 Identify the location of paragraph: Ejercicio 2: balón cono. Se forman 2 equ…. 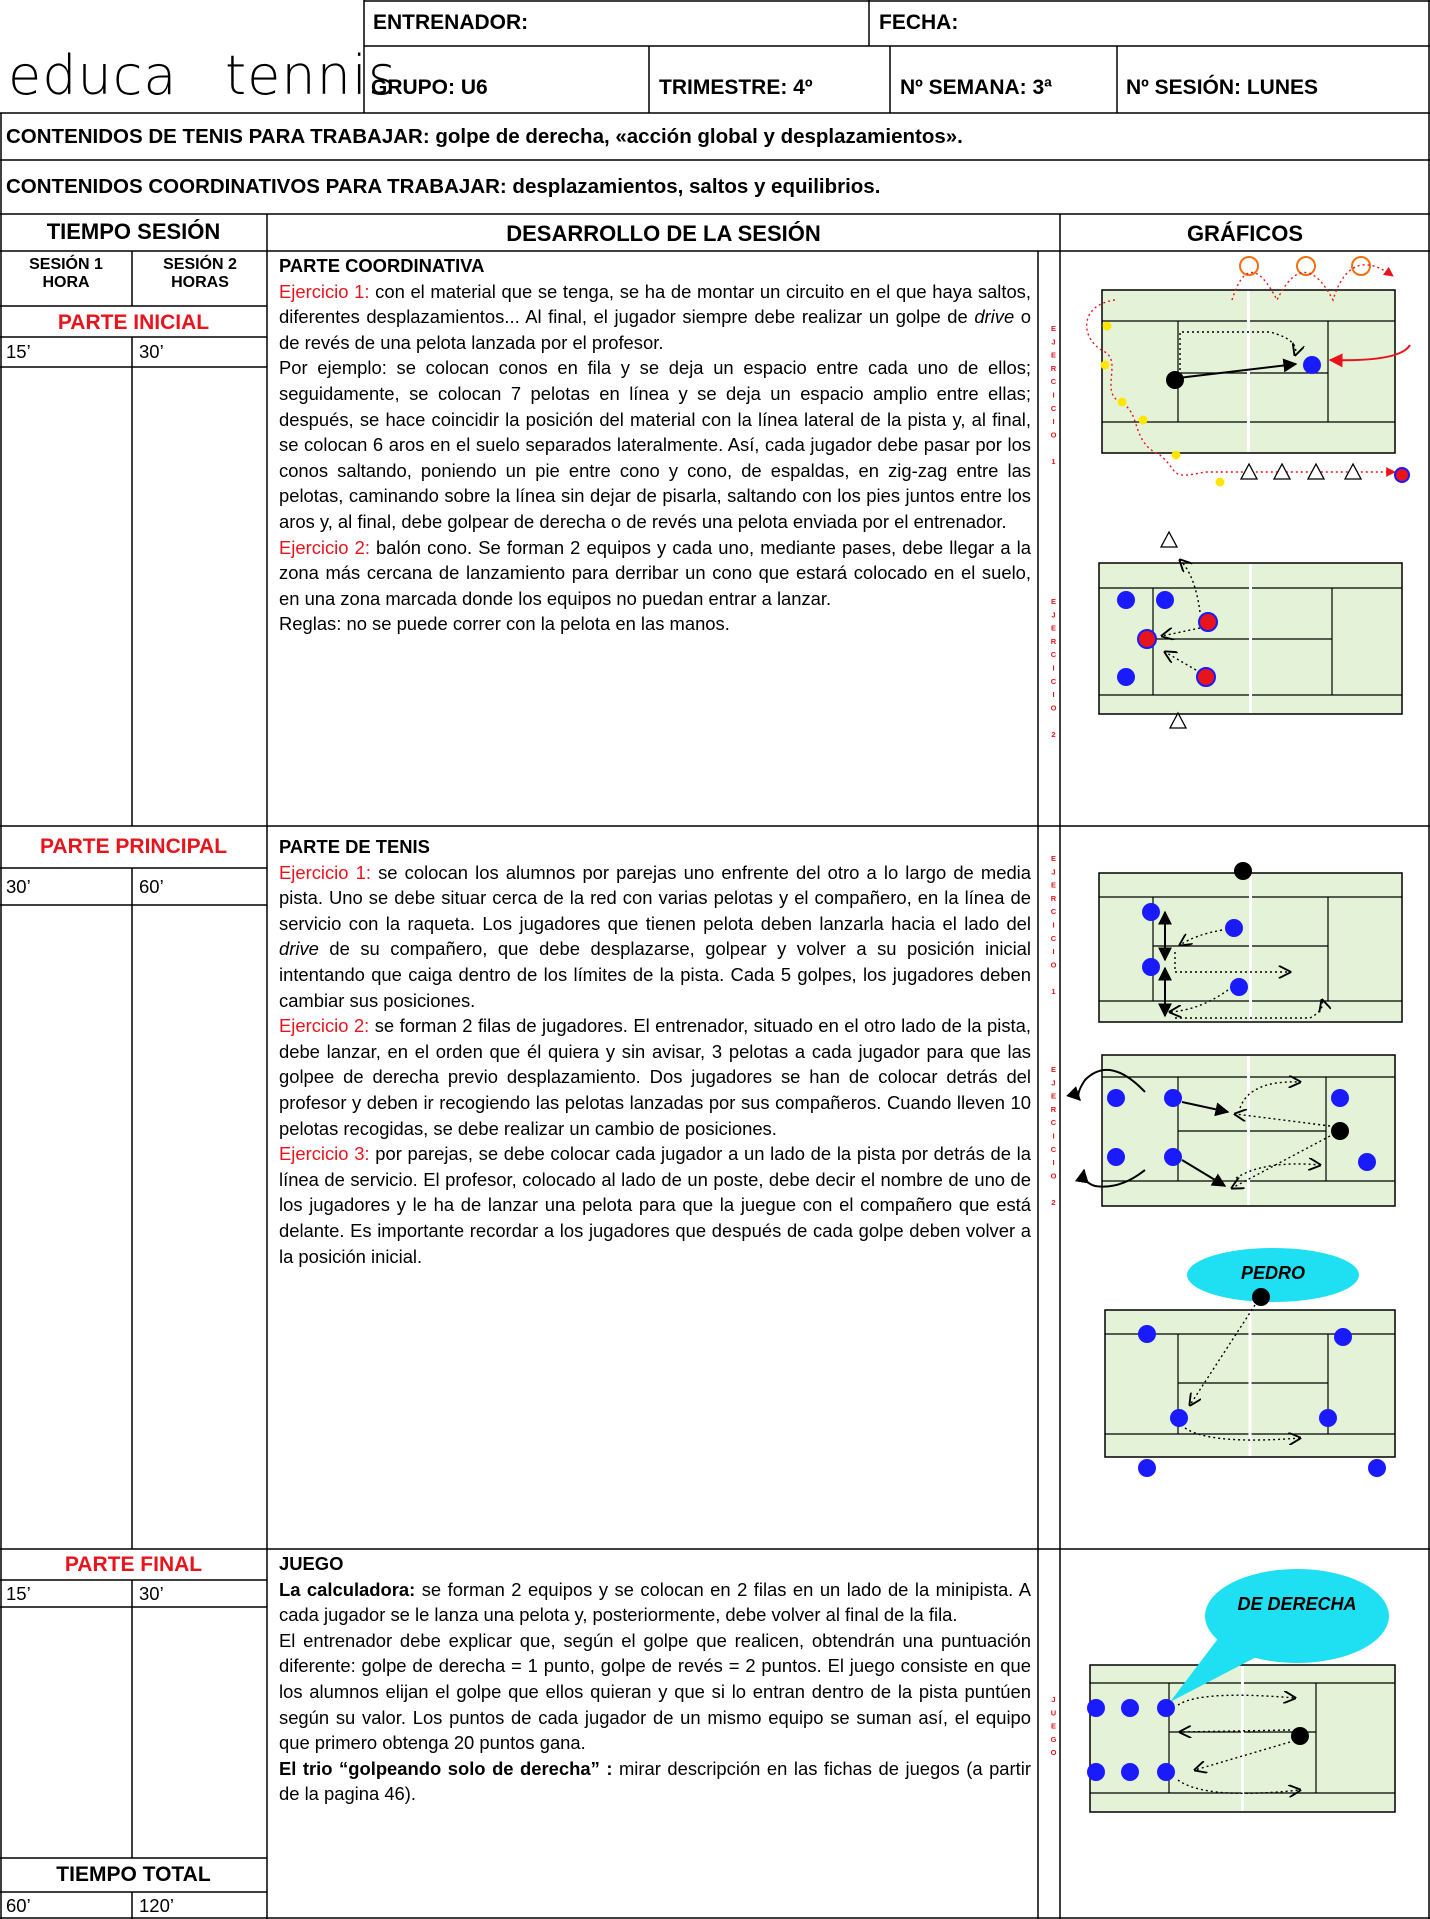
(655, 573).